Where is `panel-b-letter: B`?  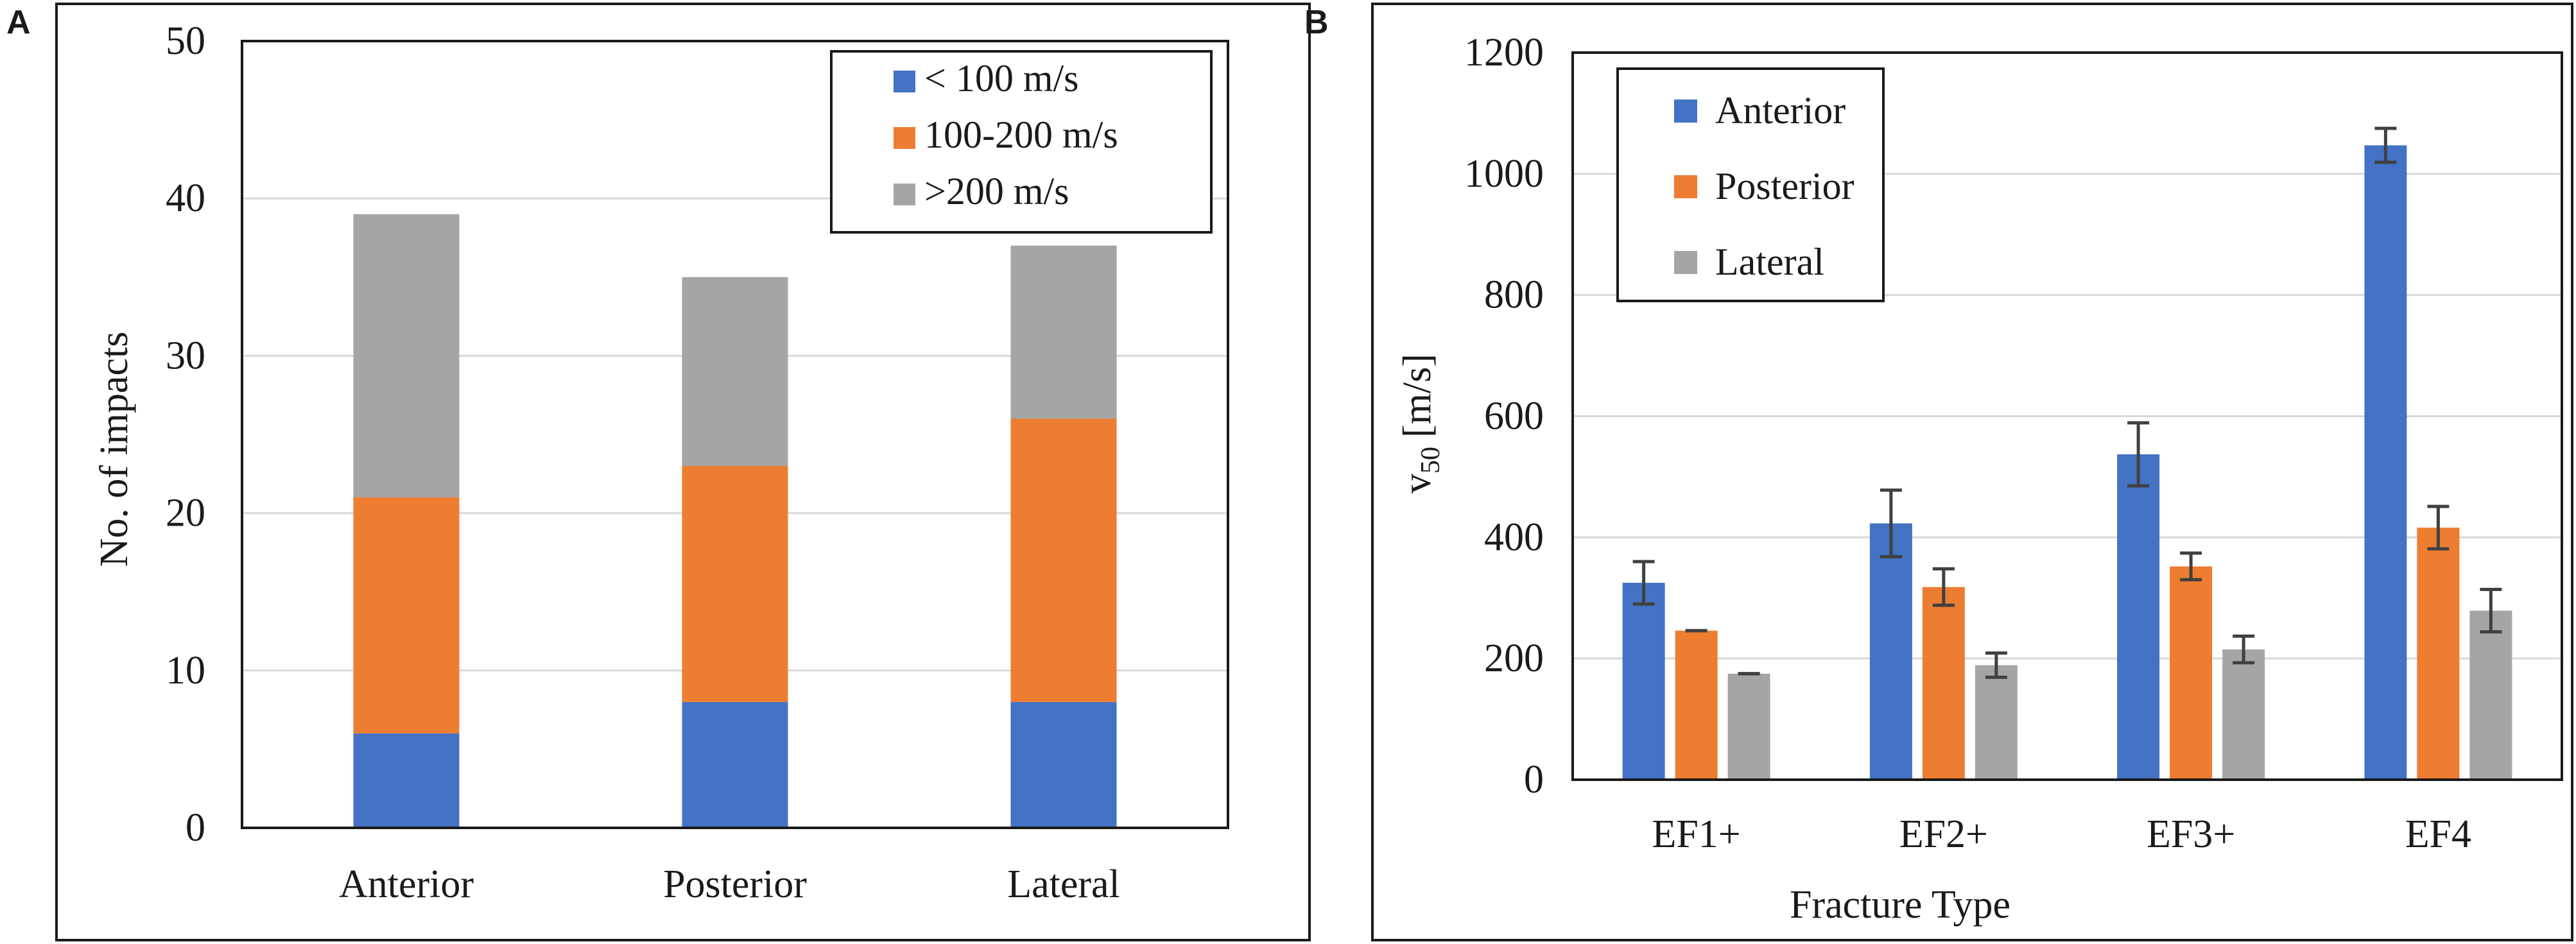
panel-b-letter: B is located at coordinates (1316, 22).